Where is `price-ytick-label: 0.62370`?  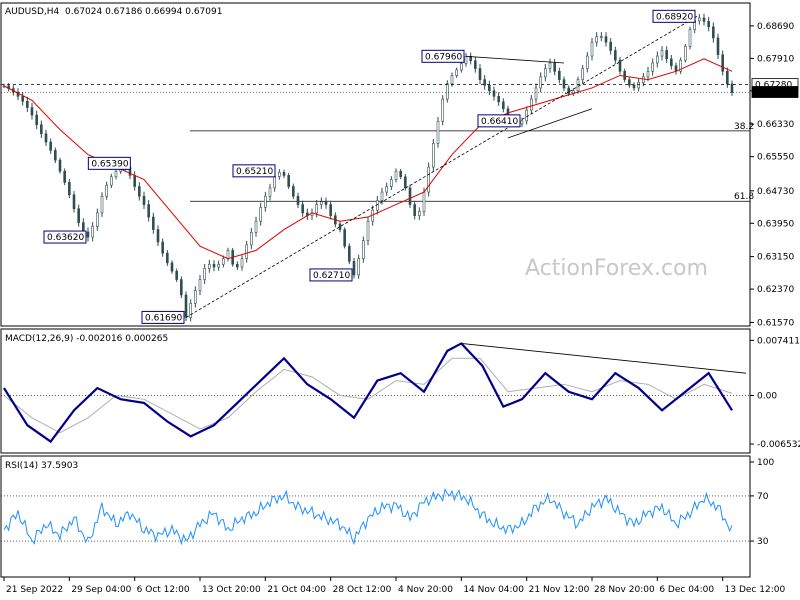 price-ytick-label: 0.62370 is located at coordinates (775, 290).